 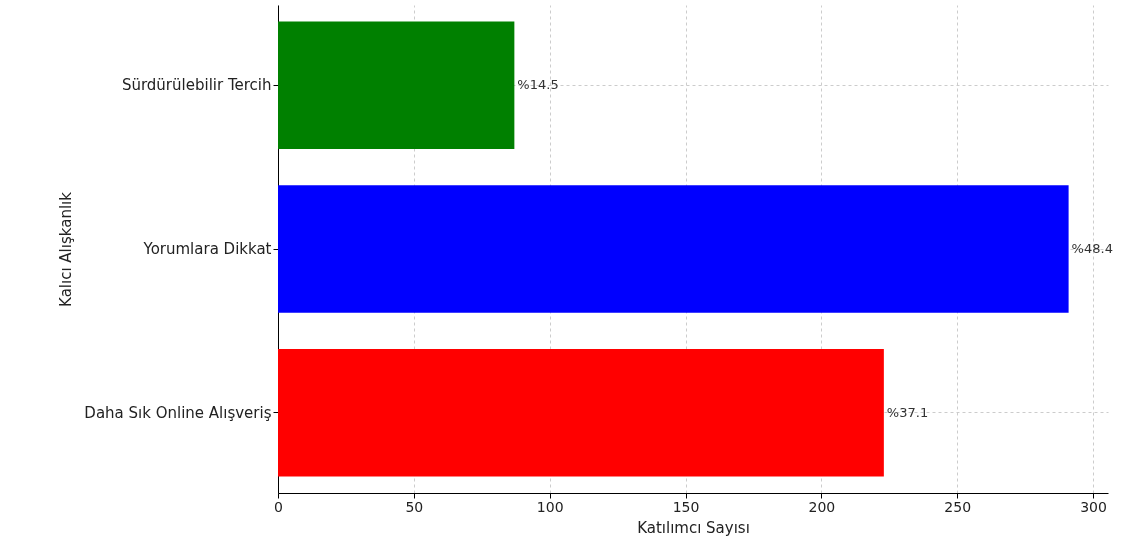 I want to click on annotation: %37.1, so click(x=907, y=412).